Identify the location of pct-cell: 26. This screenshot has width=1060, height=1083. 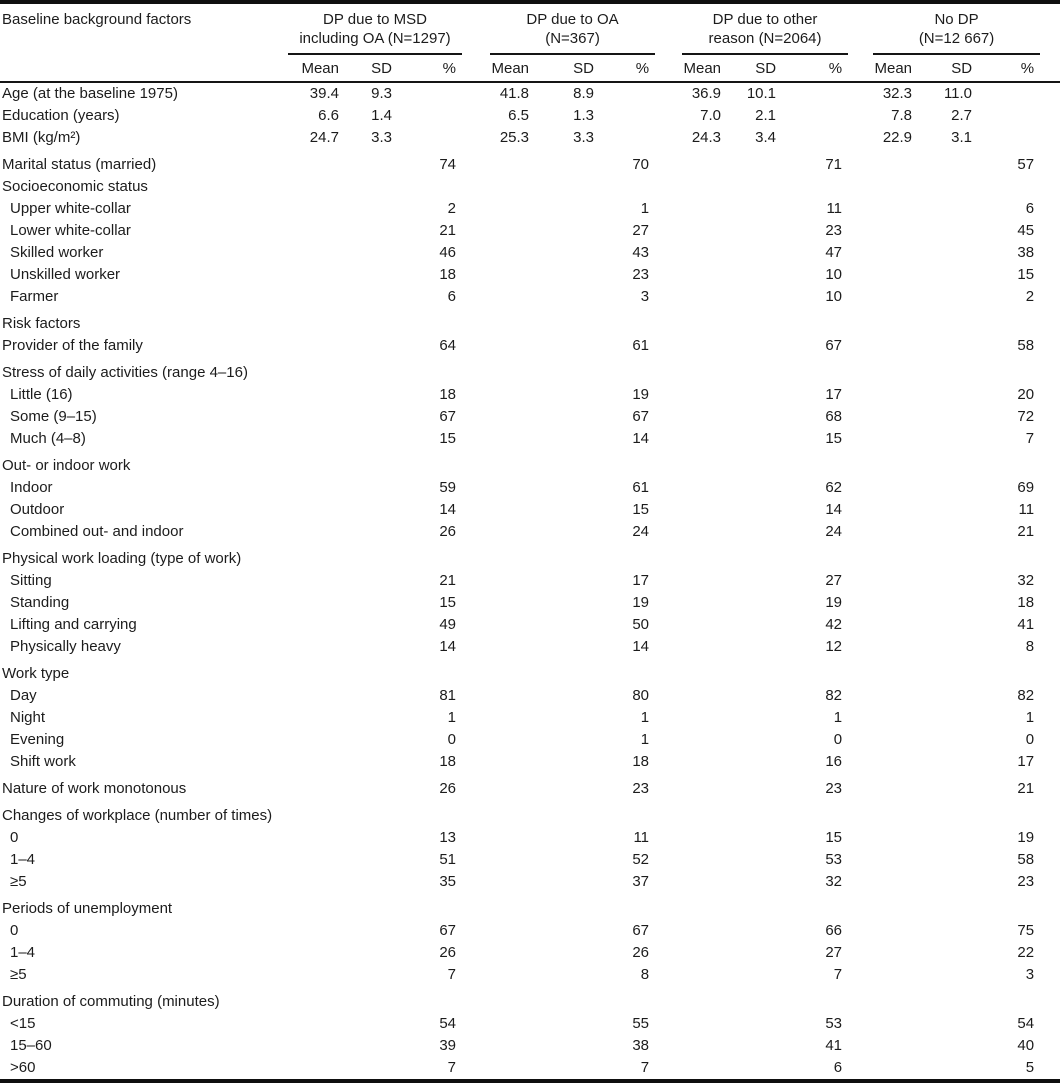
(448, 788).